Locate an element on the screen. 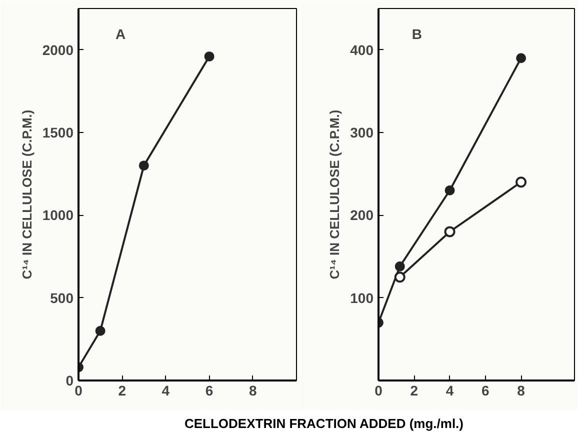  annotation: A is located at coordinates (121, 34).